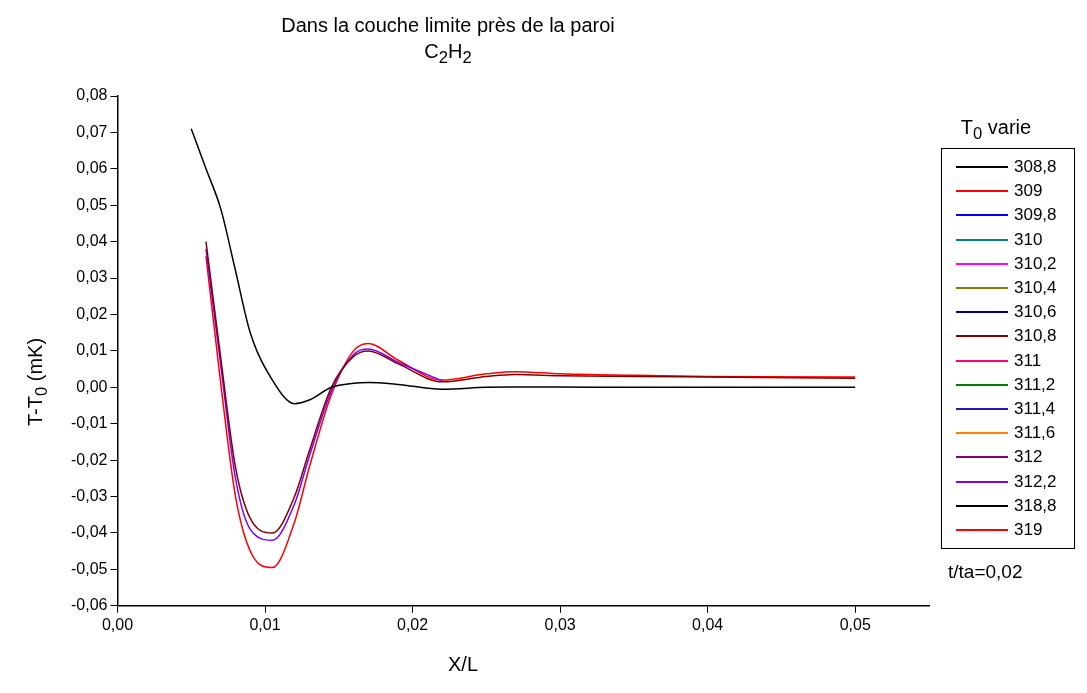 This screenshot has height=693, width=1087. What do you see at coordinates (448, 25) in the screenshot?
I see `chart-title: Dans la couche limite près de la paroi` at bounding box center [448, 25].